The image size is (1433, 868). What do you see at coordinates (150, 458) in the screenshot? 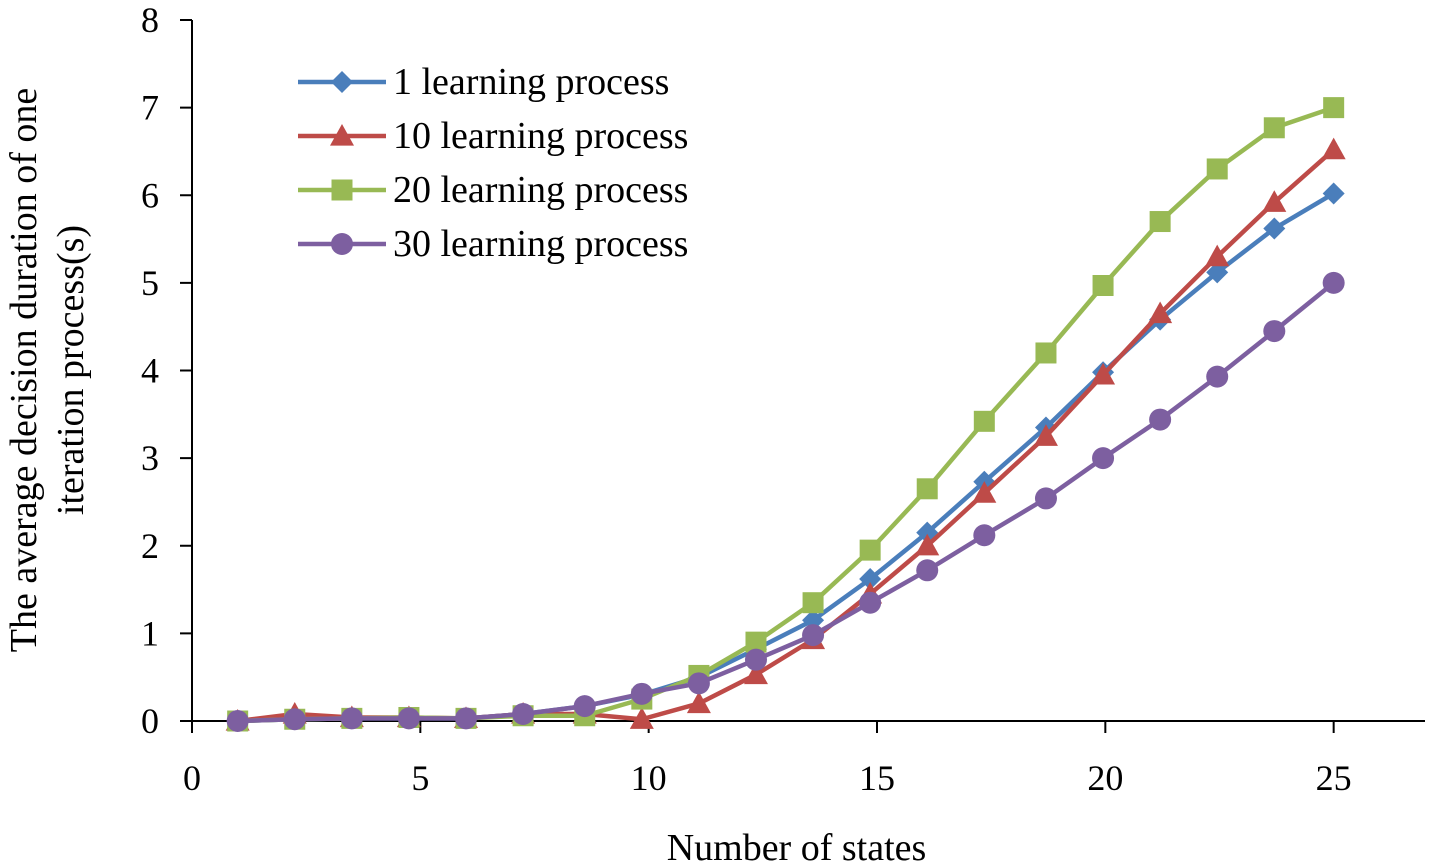
I see `y-tick-label: 3` at bounding box center [150, 458].